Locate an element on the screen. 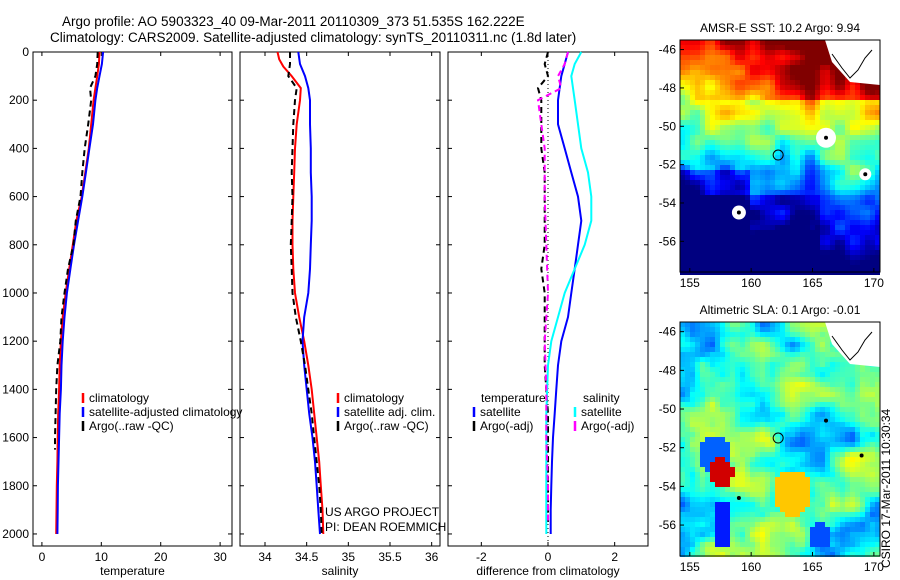 This screenshot has width=900, height=580. x-tick-label: 160 is located at coordinates (751, 283).